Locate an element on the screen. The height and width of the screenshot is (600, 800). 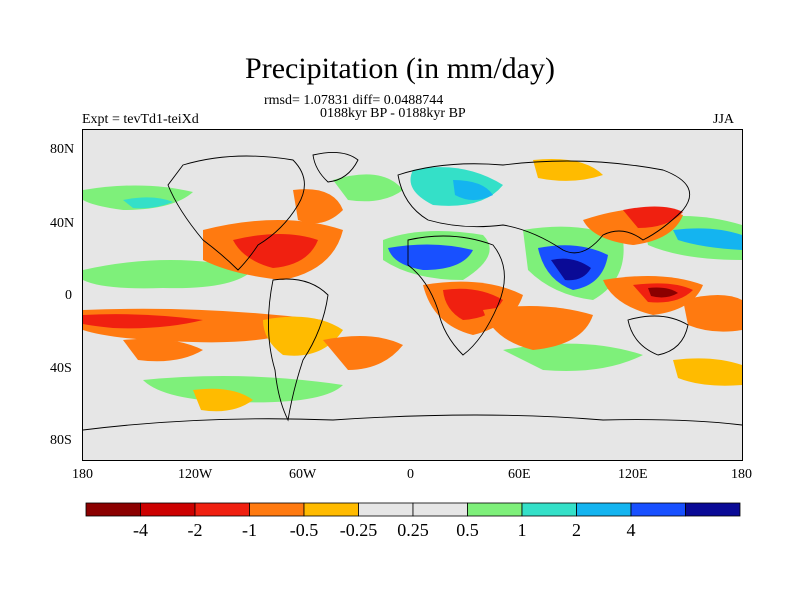
plot-title: Precipitation (in mm/day) is located at coordinates (400, 68).